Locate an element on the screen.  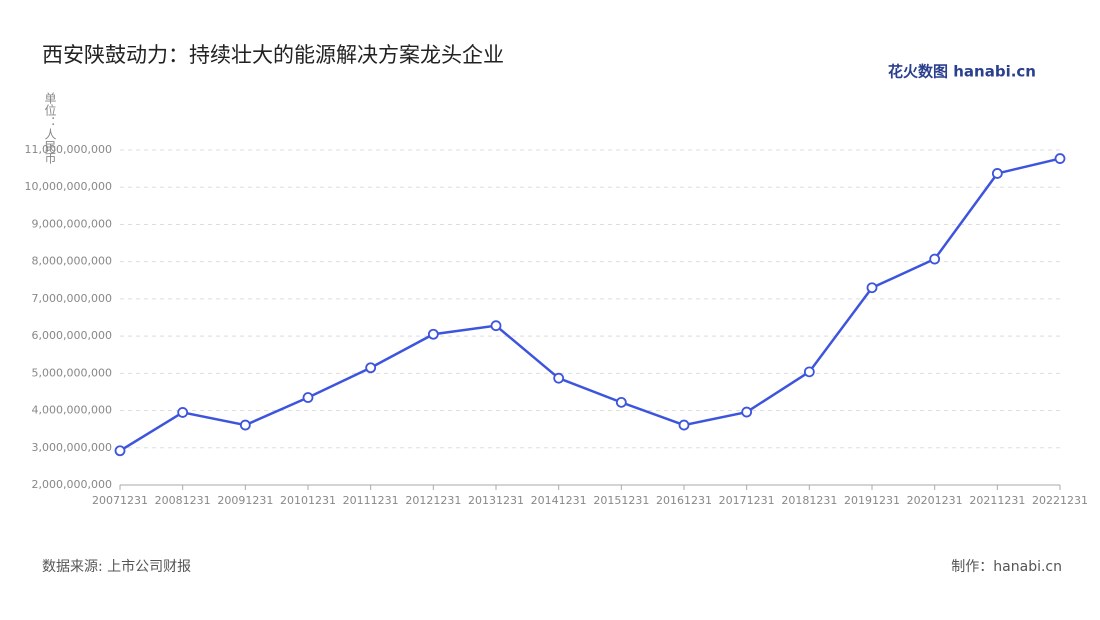
y-tick-label: 11,000,000,000 is located at coordinates (68, 149).